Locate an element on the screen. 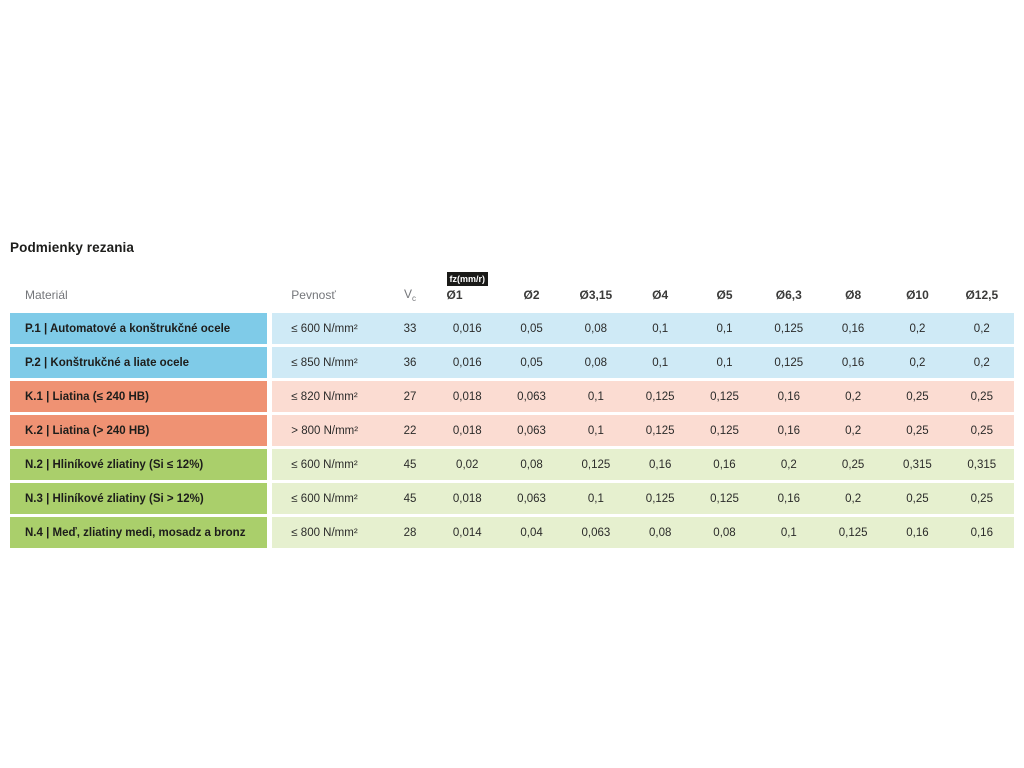 The width and height of the screenshot is (1024, 768). header-strength: Pevnosť is located at coordinates (313, 295).